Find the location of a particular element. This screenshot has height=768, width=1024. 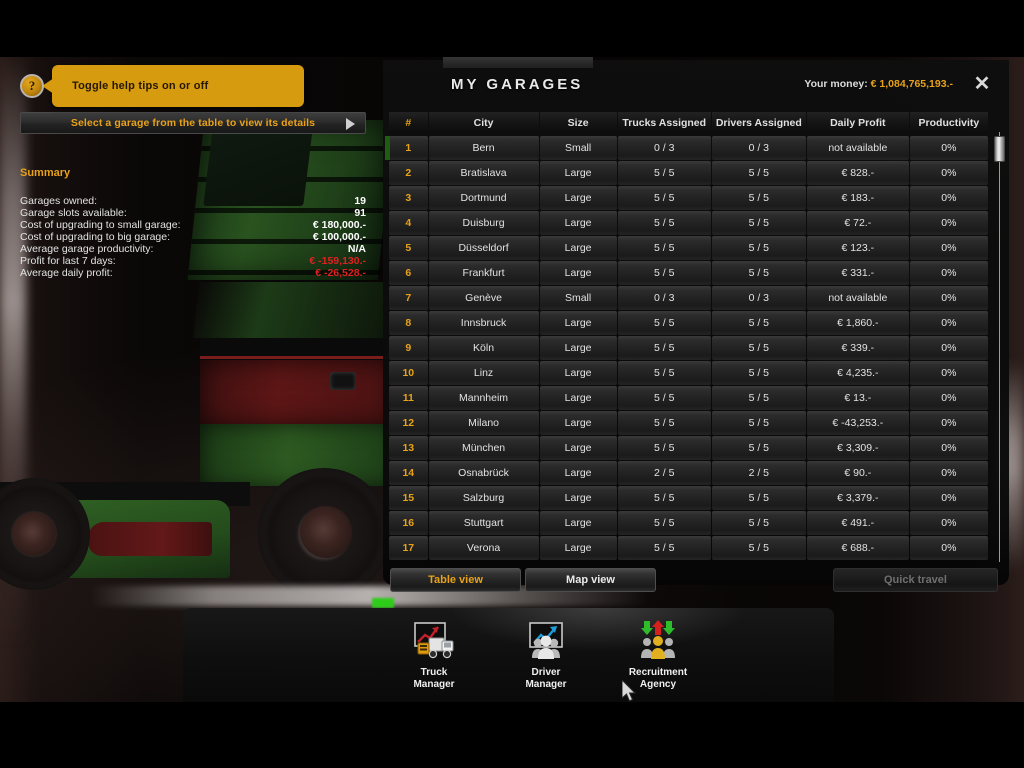

column-header-daily-profit: Daily Profit is located at coordinates (857, 123).